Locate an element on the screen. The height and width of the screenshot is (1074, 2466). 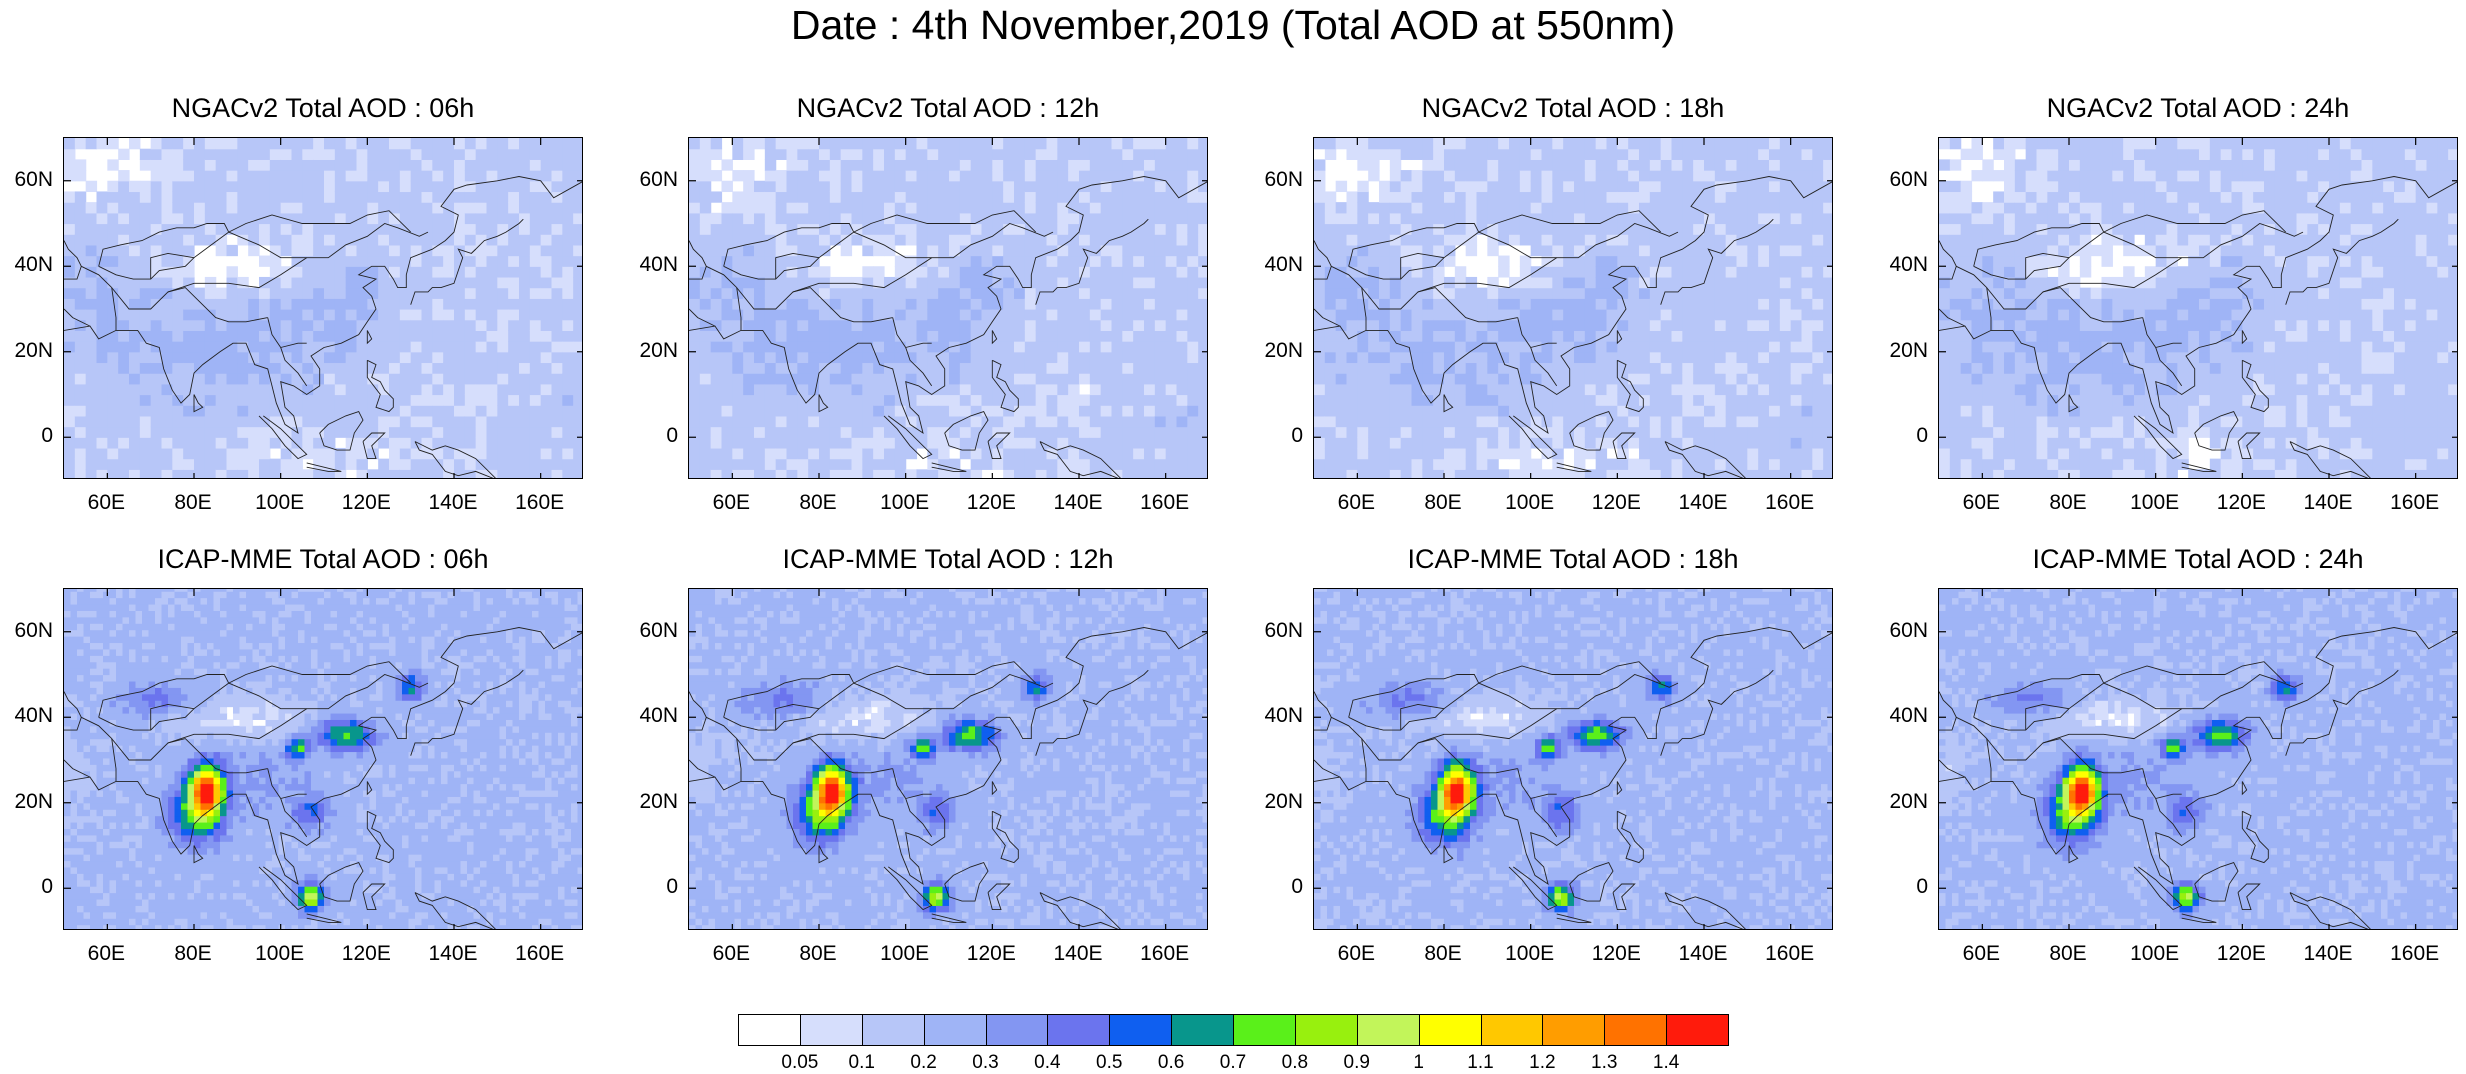
panel-title: ICAP-MME Total AOD : 12h is located at coordinates (948, 559).